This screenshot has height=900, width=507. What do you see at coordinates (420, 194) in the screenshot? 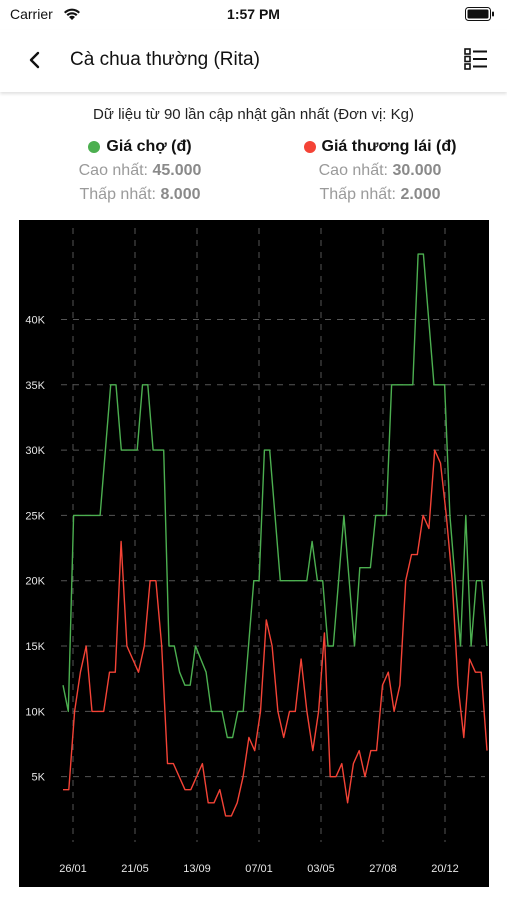
I see `min-value: 2.000` at bounding box center [420, 194].